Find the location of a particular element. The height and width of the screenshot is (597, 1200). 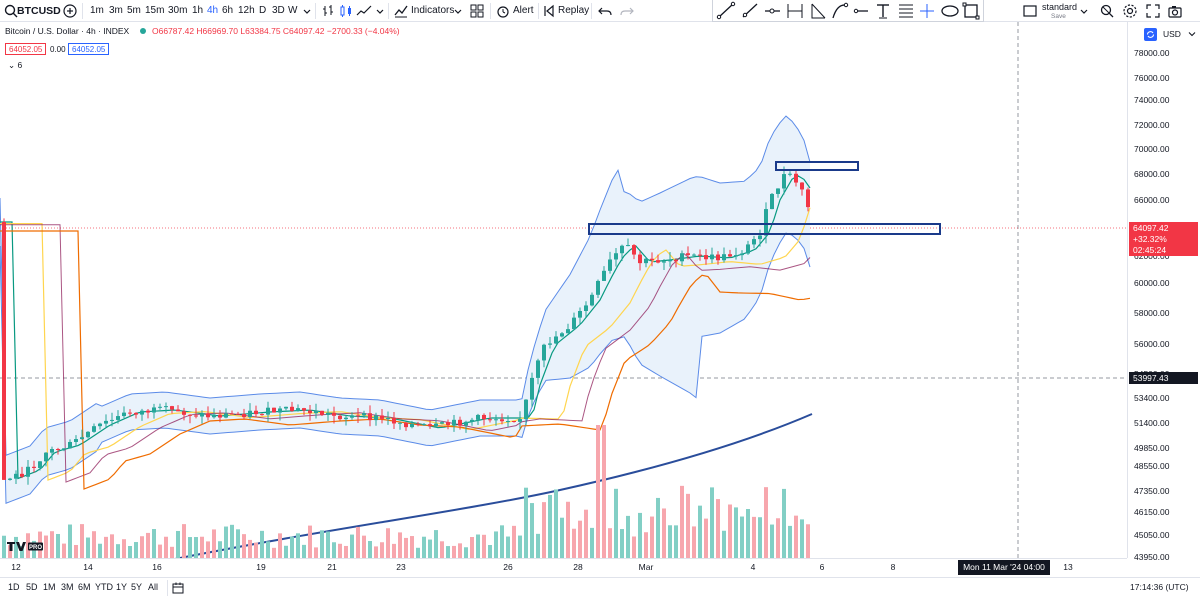

symbol-search: BTCUSD is located at coordinates (39, 11).